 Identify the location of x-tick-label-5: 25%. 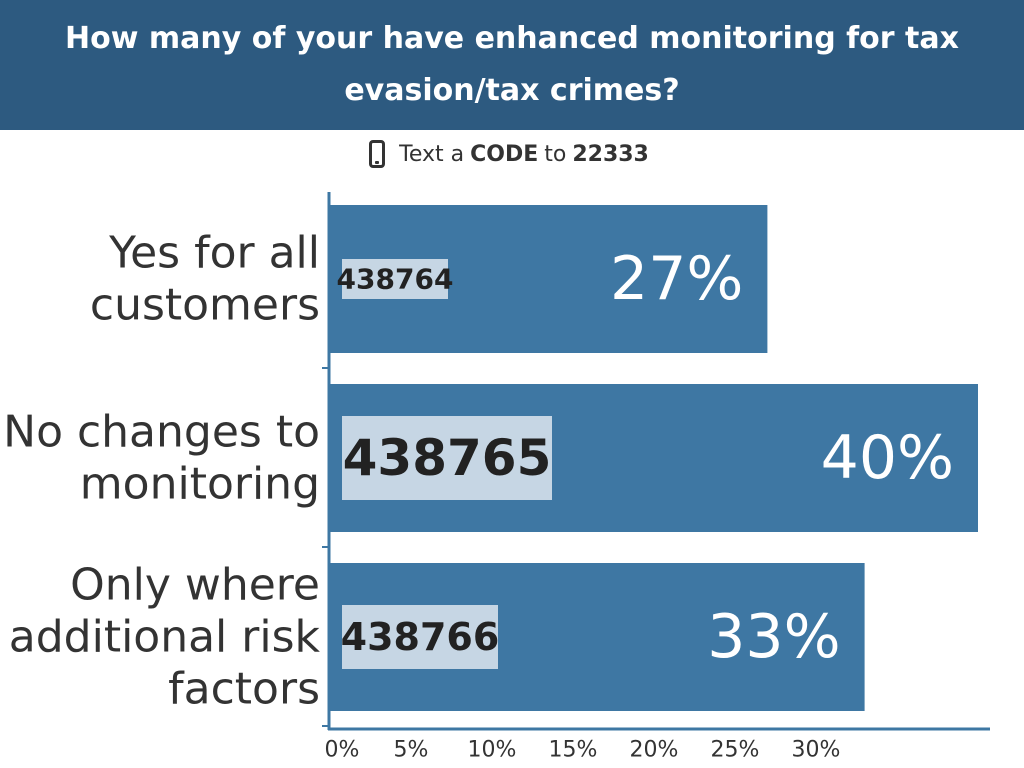
(735, 750).